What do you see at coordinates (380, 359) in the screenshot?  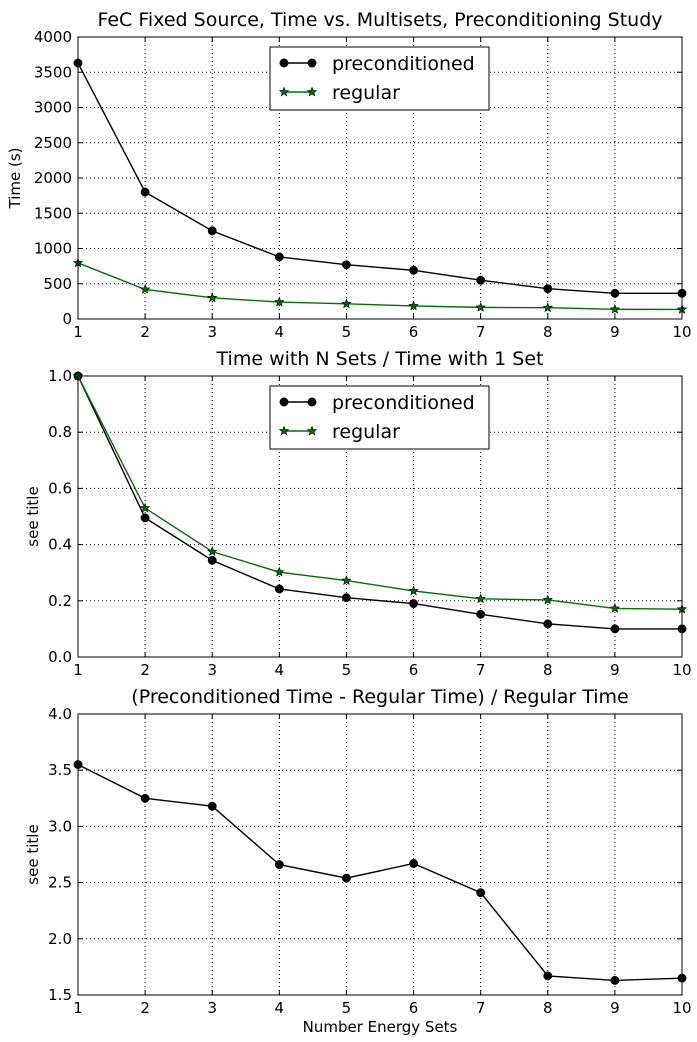 I see `chart-title: Time with N Sets / Time with 1 Set` at bounding box center [380, 359].